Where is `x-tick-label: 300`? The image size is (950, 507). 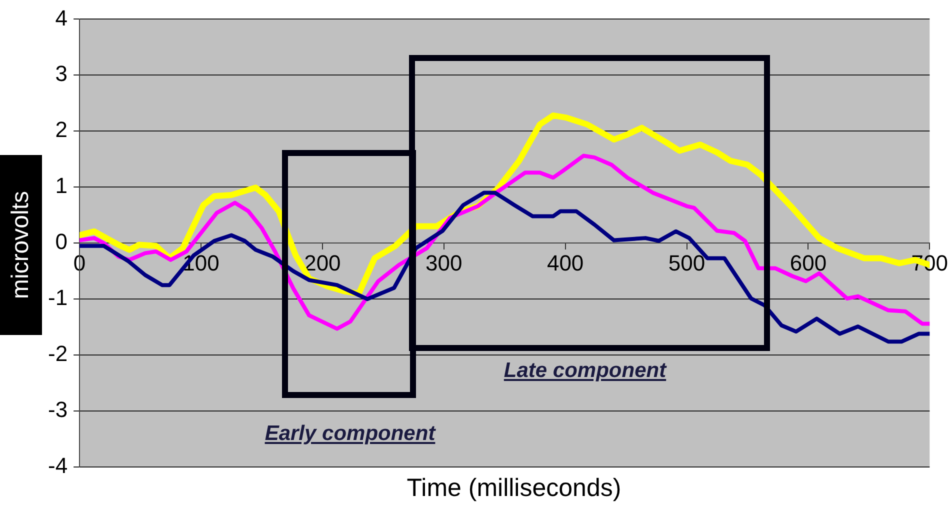
x-tick-label: 300 is located at coordinates (444, 263).